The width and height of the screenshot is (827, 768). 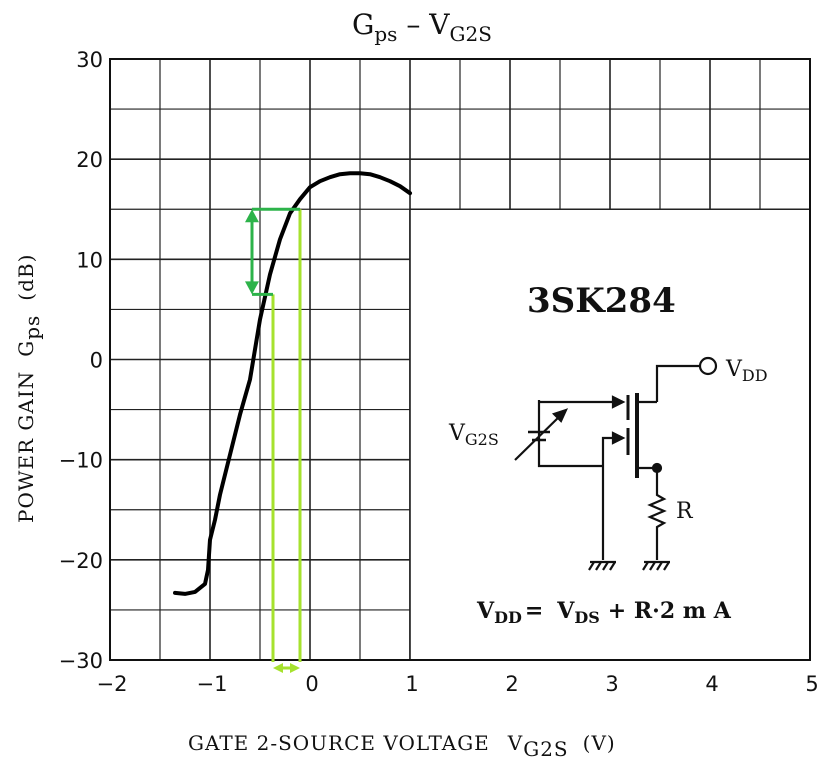 I want to click on y-tick-label: 10, so click(x=89, y=260).